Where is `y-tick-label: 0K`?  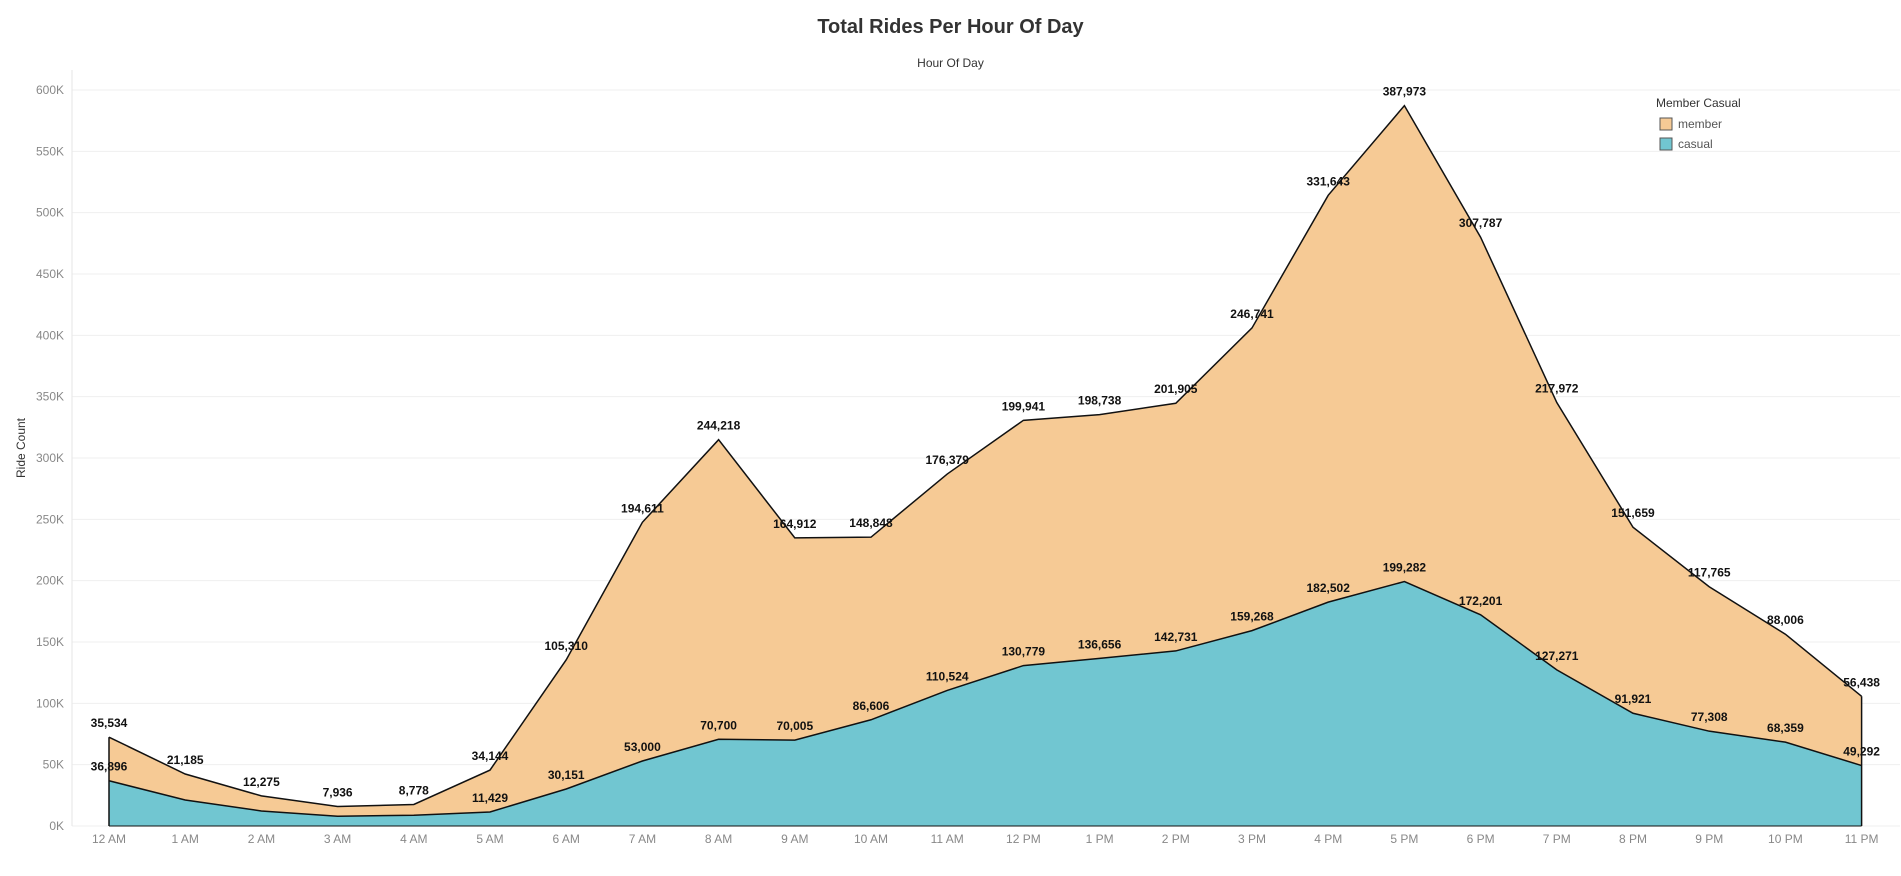
y-tick-label: 0K is located at coordinates (56, 826).